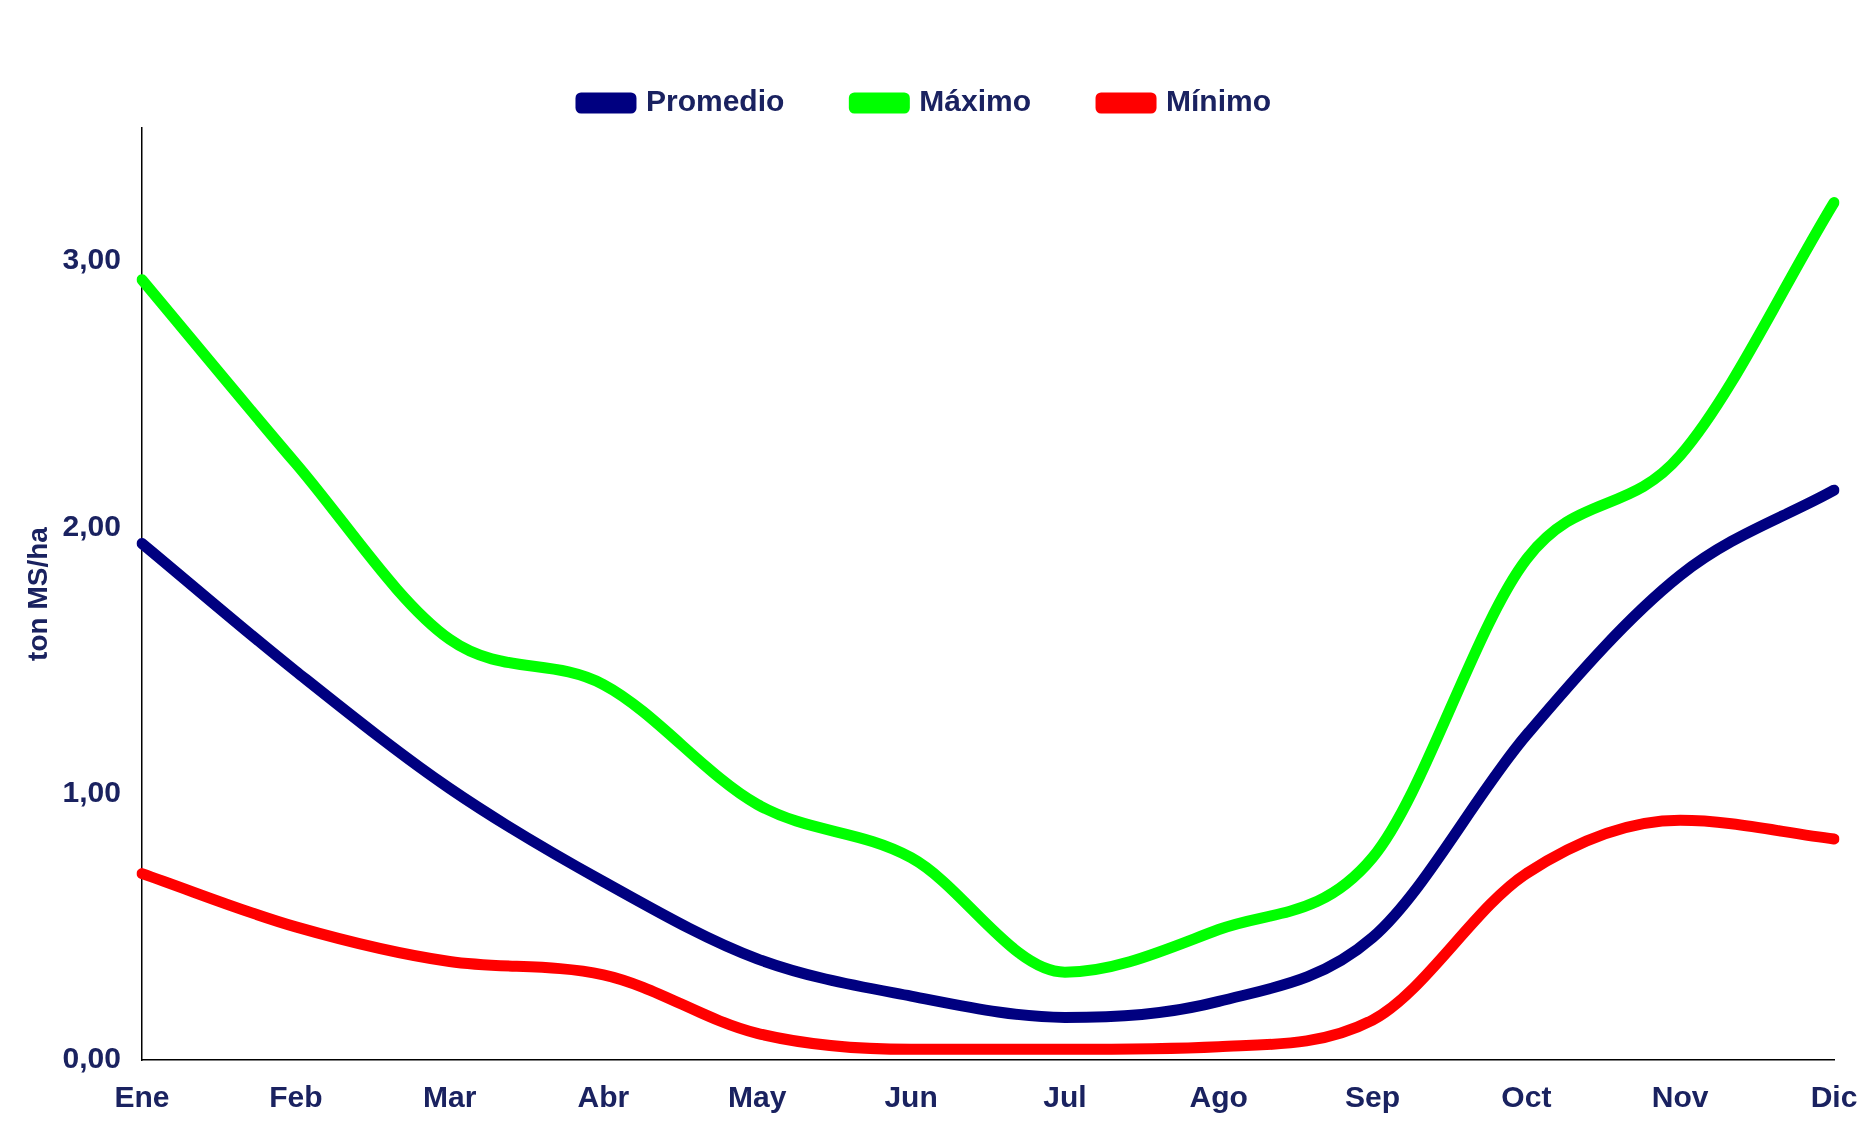  Describe the element at coordinates (1680, 1097) in the screenshot. I see `x-tick-label: Nov` at that location.